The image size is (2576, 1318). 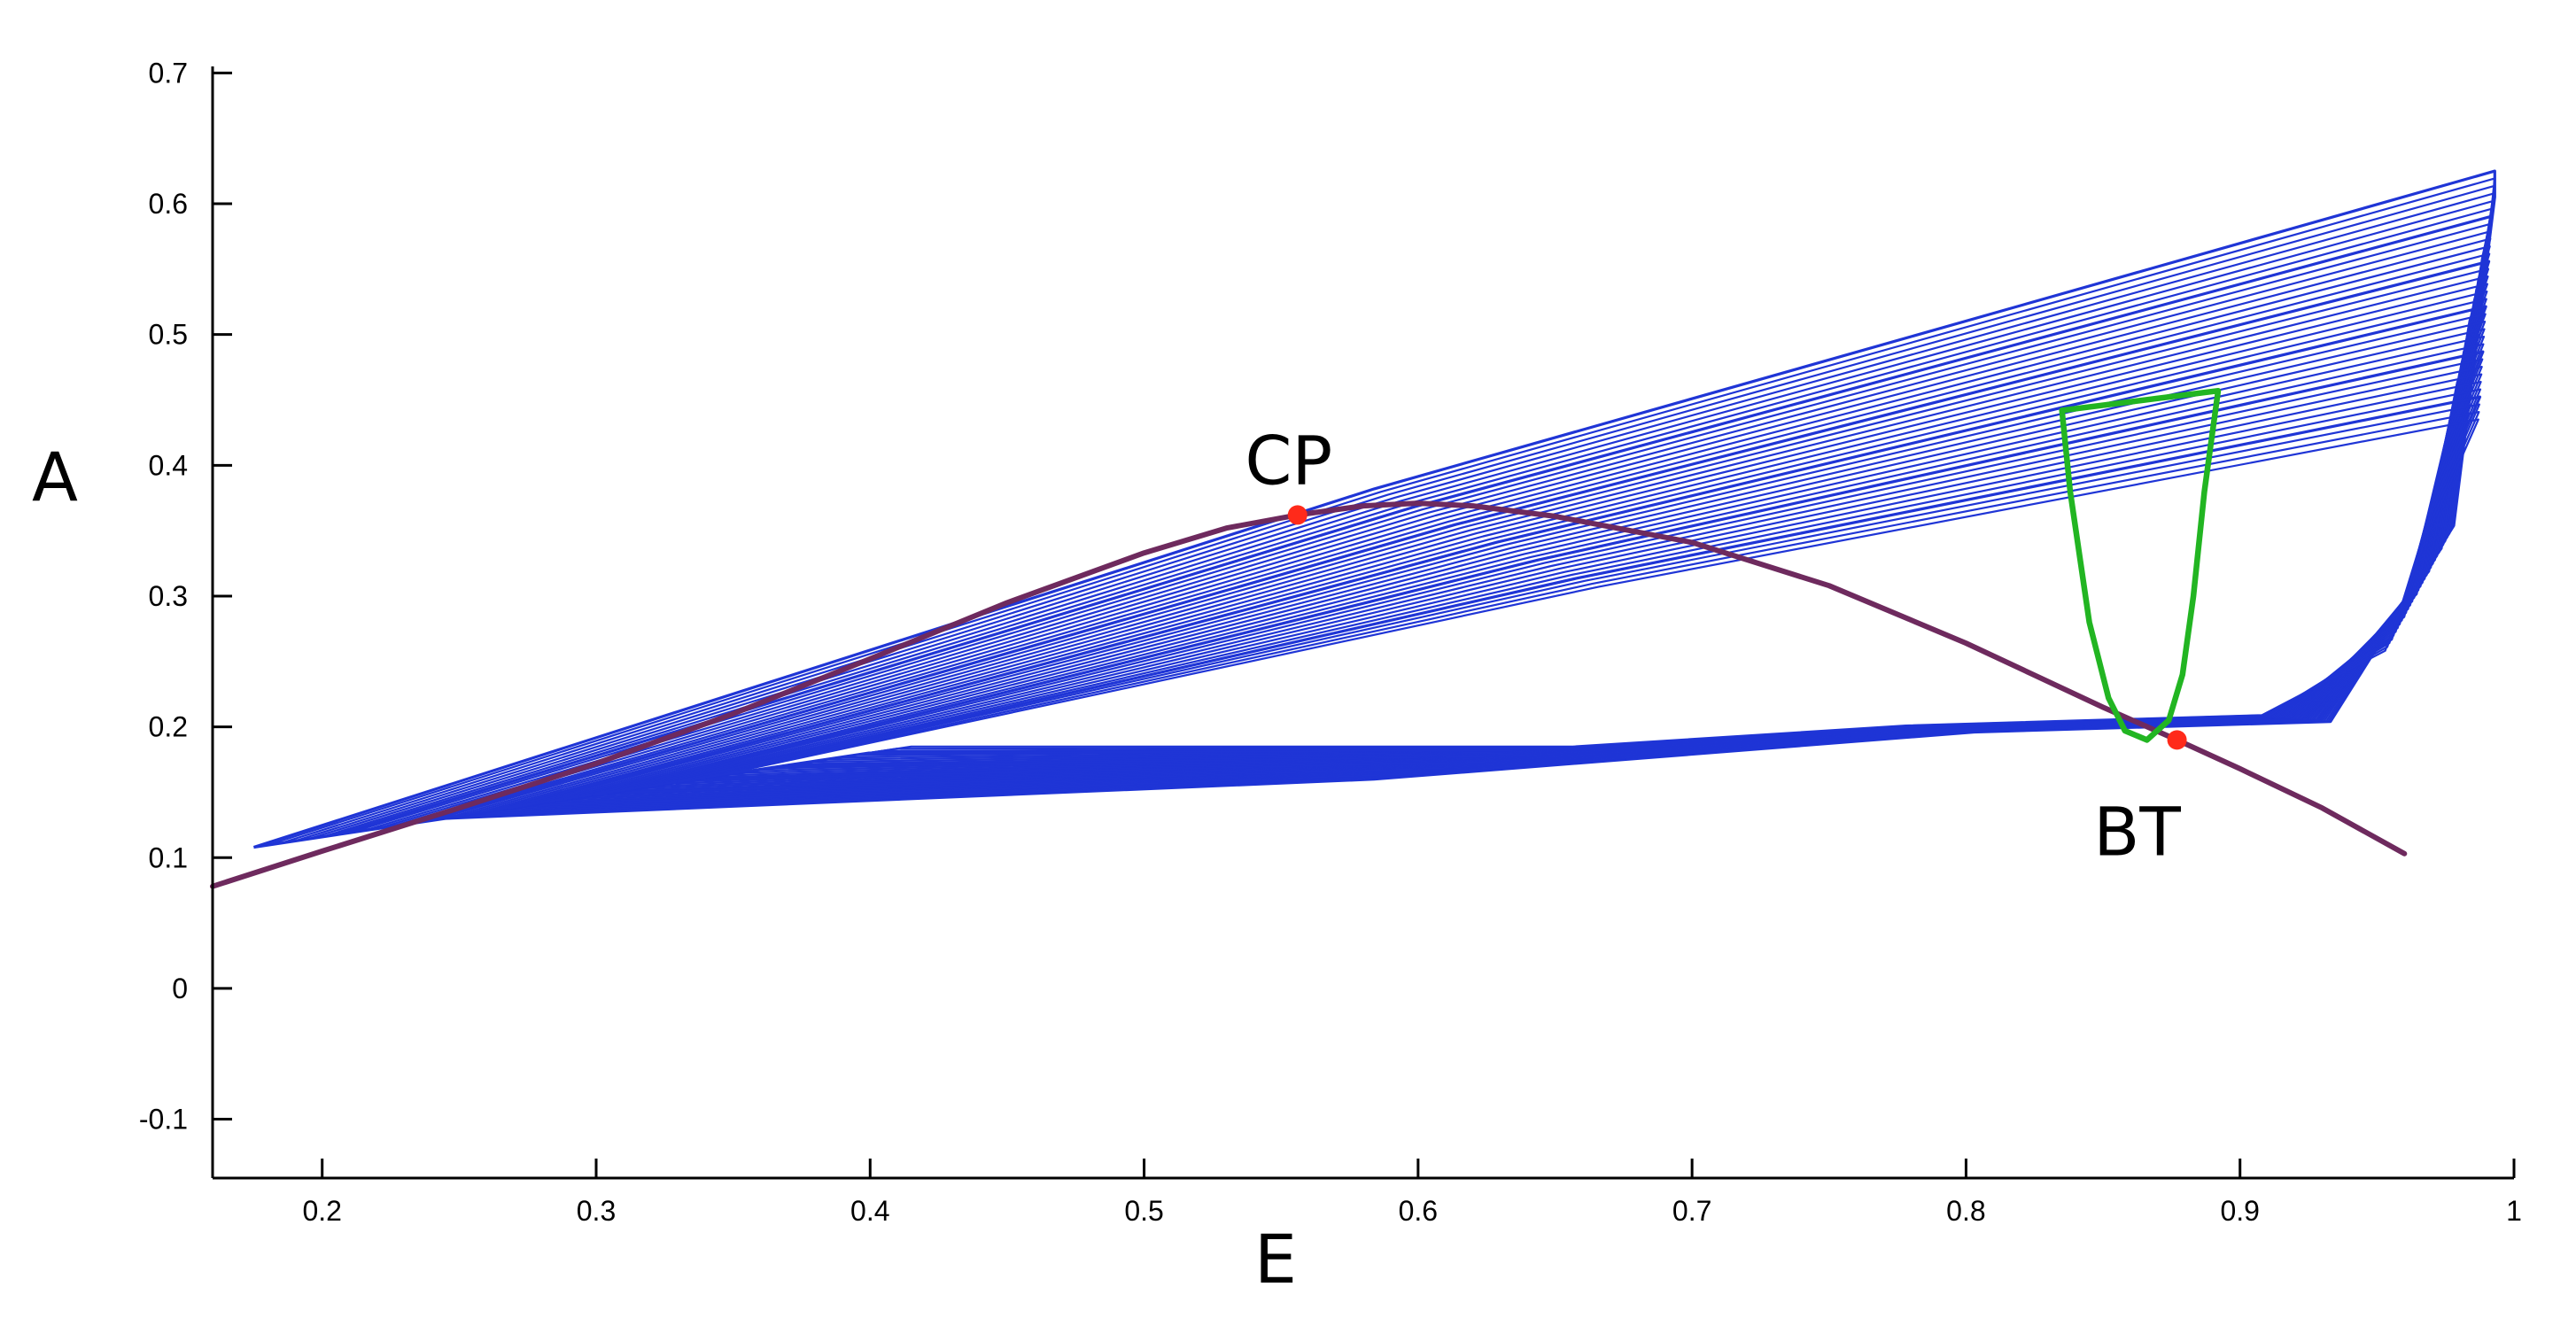 I want to click on green-curve, so click(x=2140, y=565).